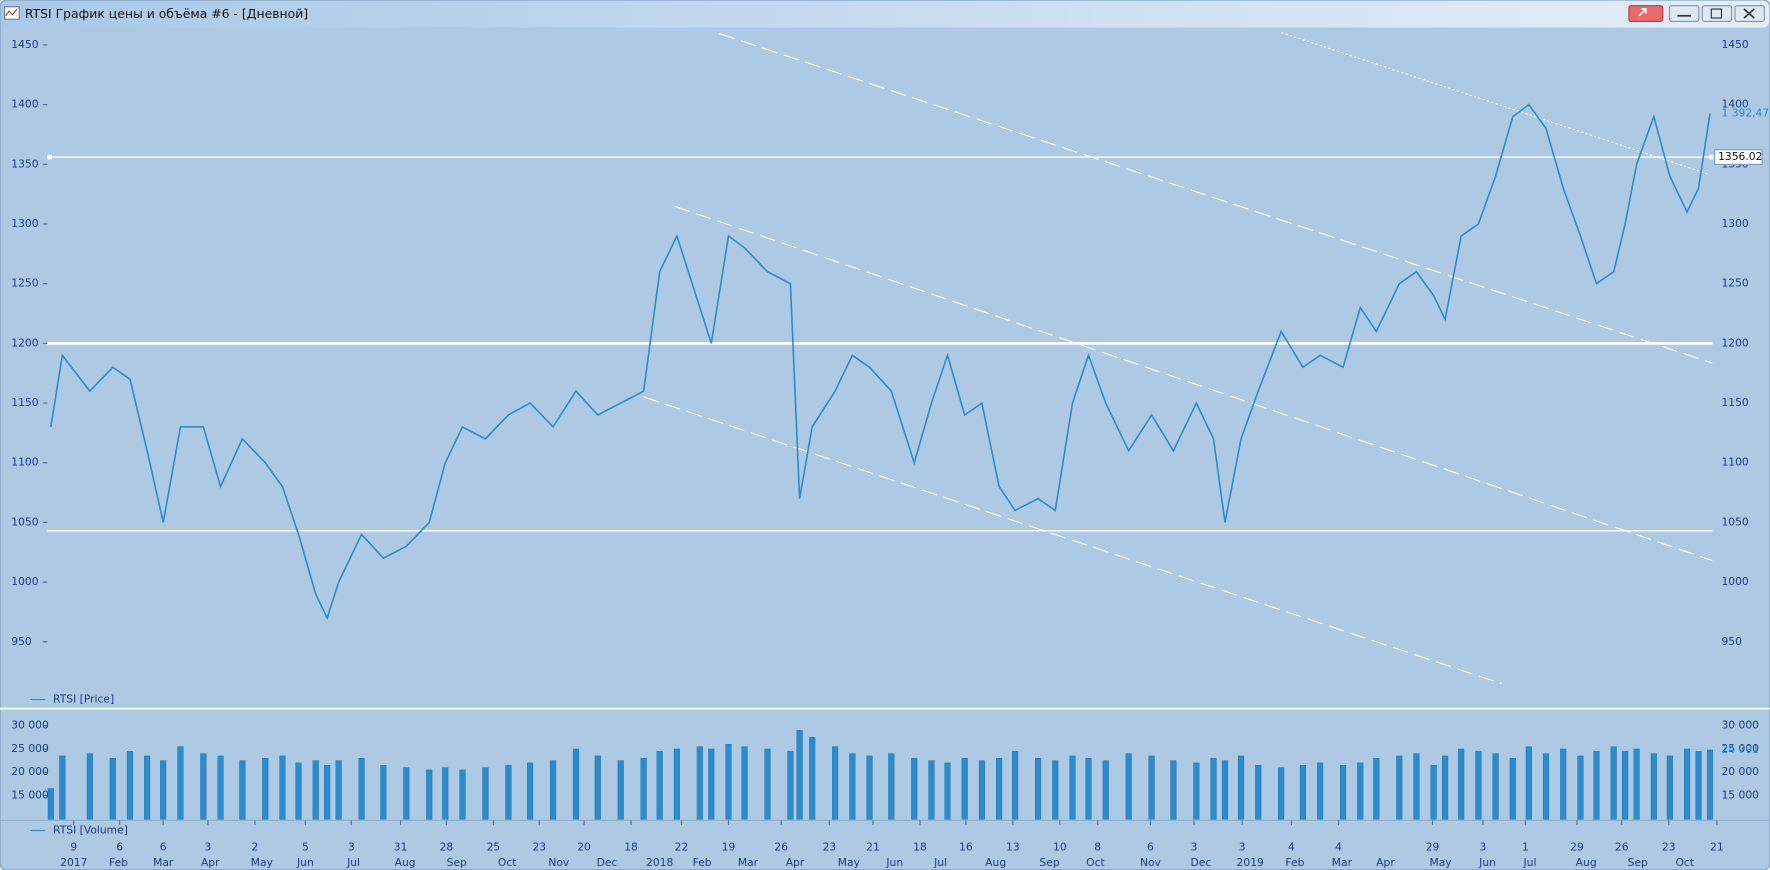 This screenshot has height=870, width=1770. I want to click on level-label-box, so click(1738, 157).